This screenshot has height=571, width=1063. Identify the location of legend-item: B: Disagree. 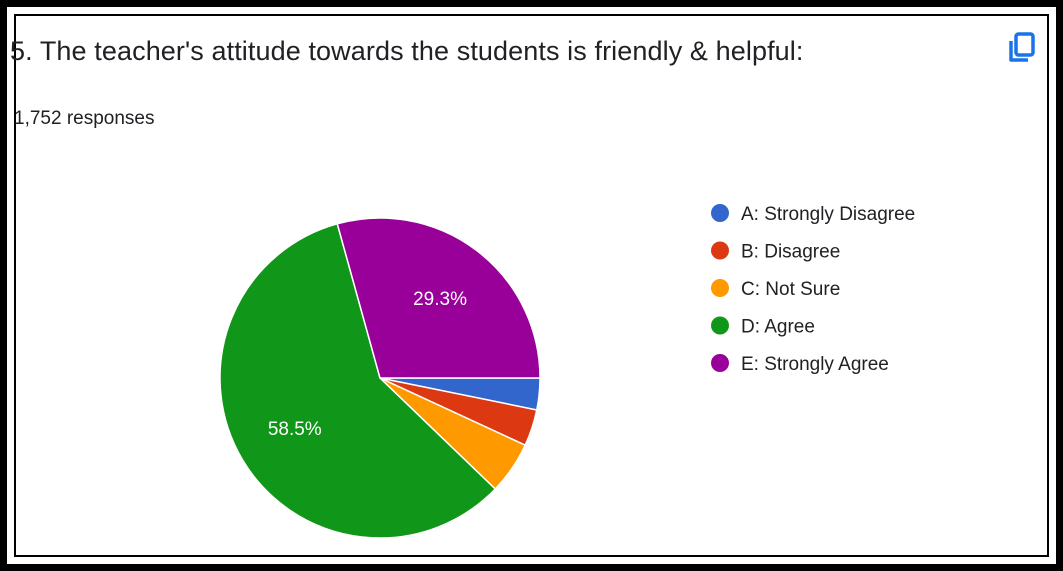
(775, 252).